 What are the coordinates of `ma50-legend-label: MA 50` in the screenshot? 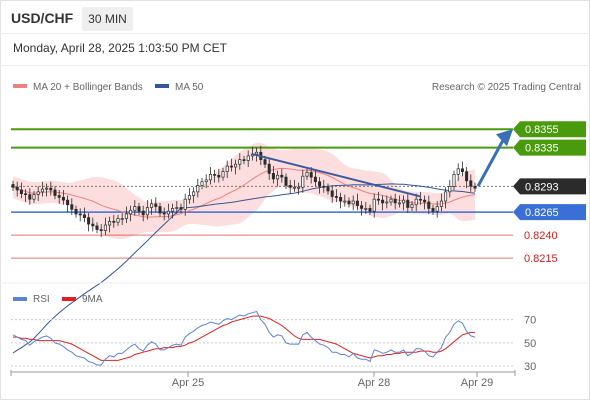 It's located at (189, 87).